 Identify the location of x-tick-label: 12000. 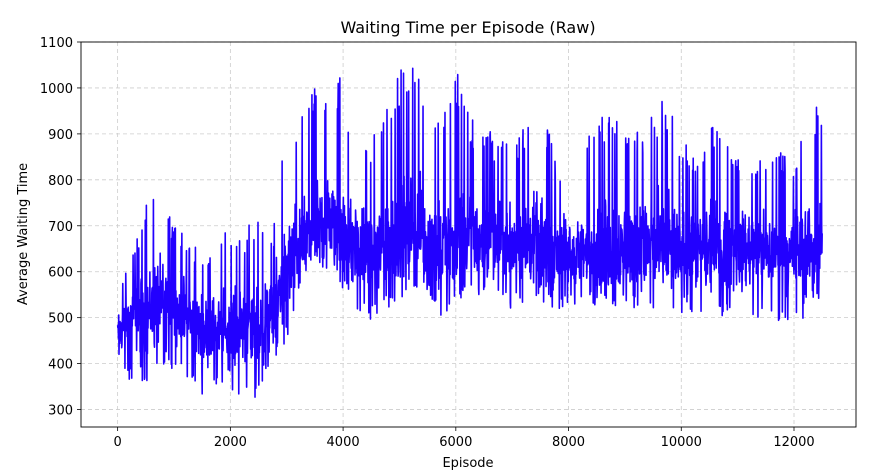
(793, 442).